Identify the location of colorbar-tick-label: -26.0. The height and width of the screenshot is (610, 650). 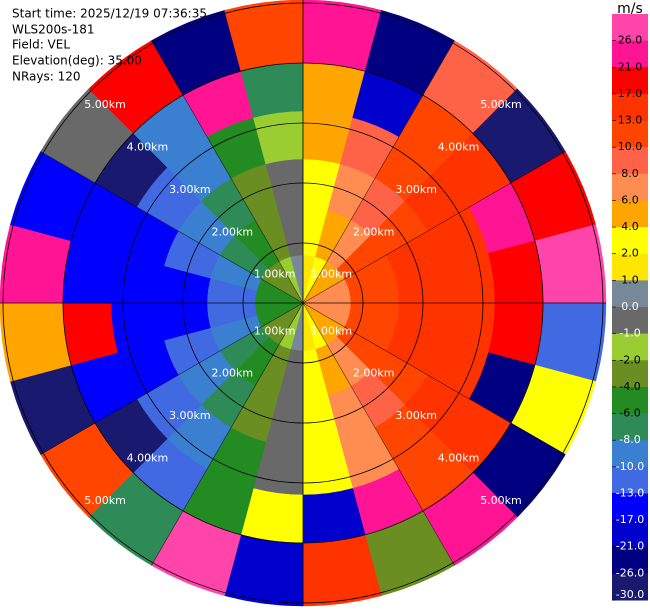
(630, 572).